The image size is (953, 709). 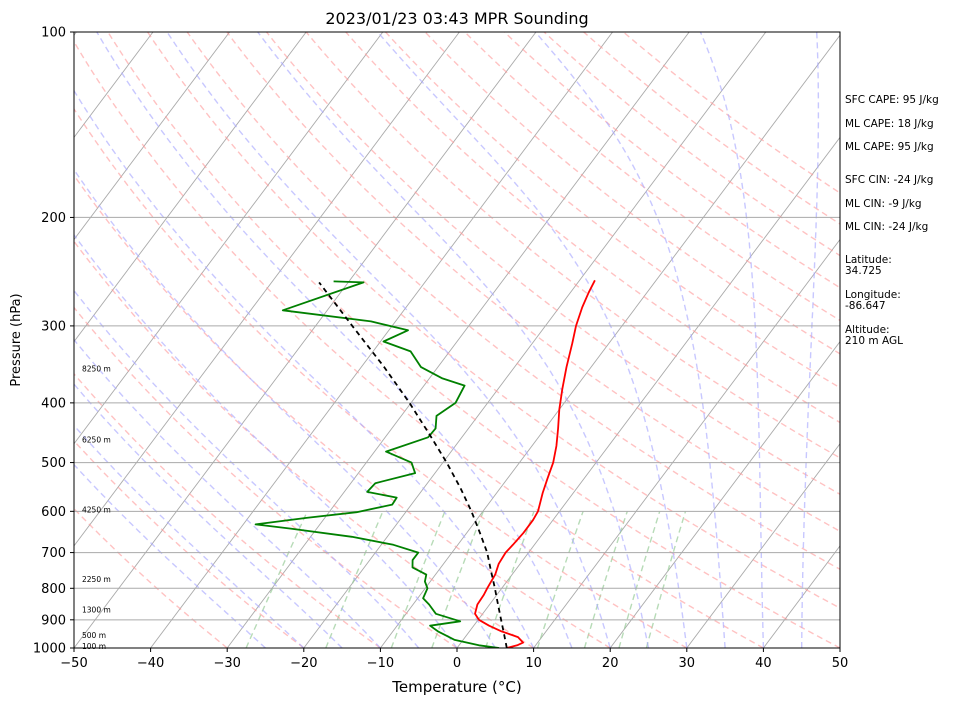 I want to click on y-tick-label: 200, so click(x=53, y=218).